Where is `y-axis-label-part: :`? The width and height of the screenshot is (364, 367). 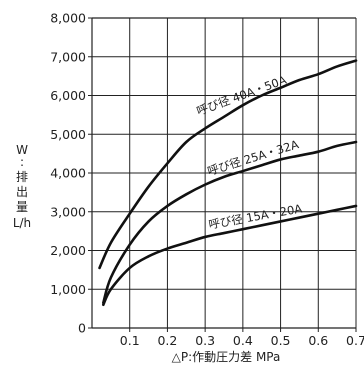 y-axis-label-part: : is located at coordinates (22, 162).